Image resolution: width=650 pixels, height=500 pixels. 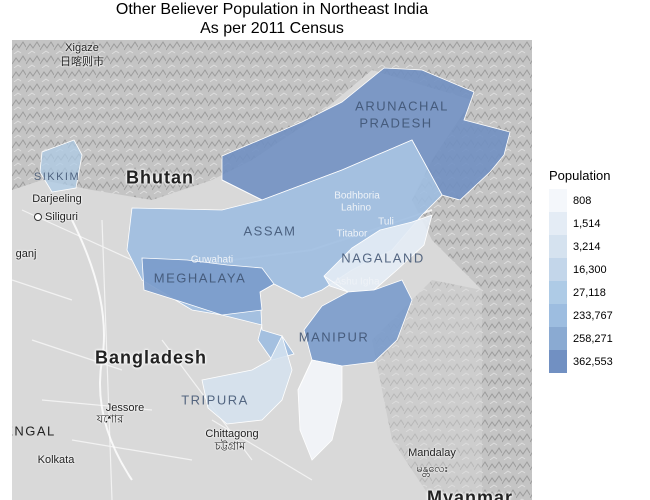 What do you see at coordinates (61, 217) in the screenshot?
I see `city-label-siliguri: Siliguri` at bounding box center [61, 217].